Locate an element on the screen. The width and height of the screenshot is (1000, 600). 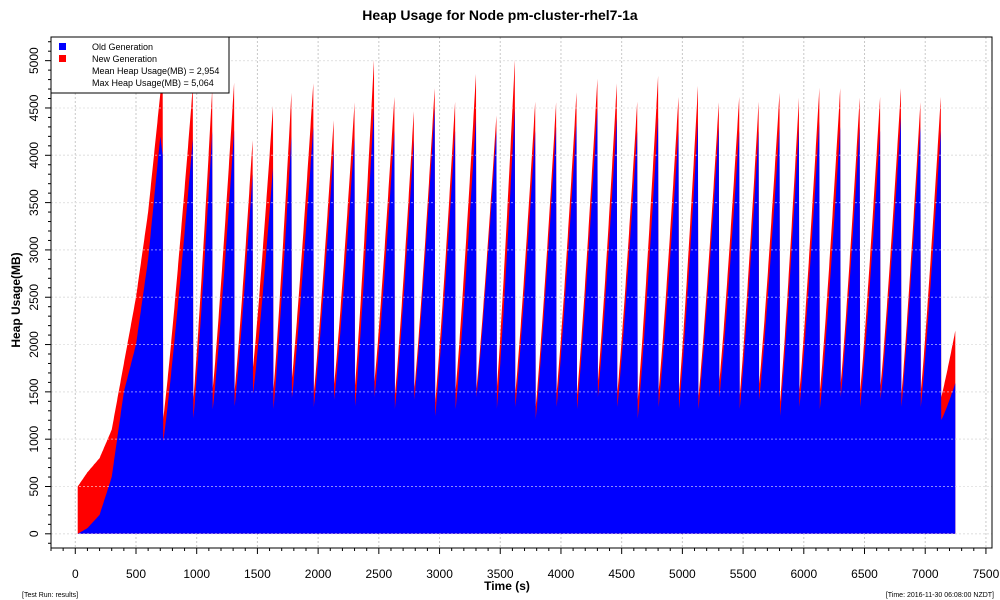
x-tick-label: 1500 is located at coordinates (257, 574).